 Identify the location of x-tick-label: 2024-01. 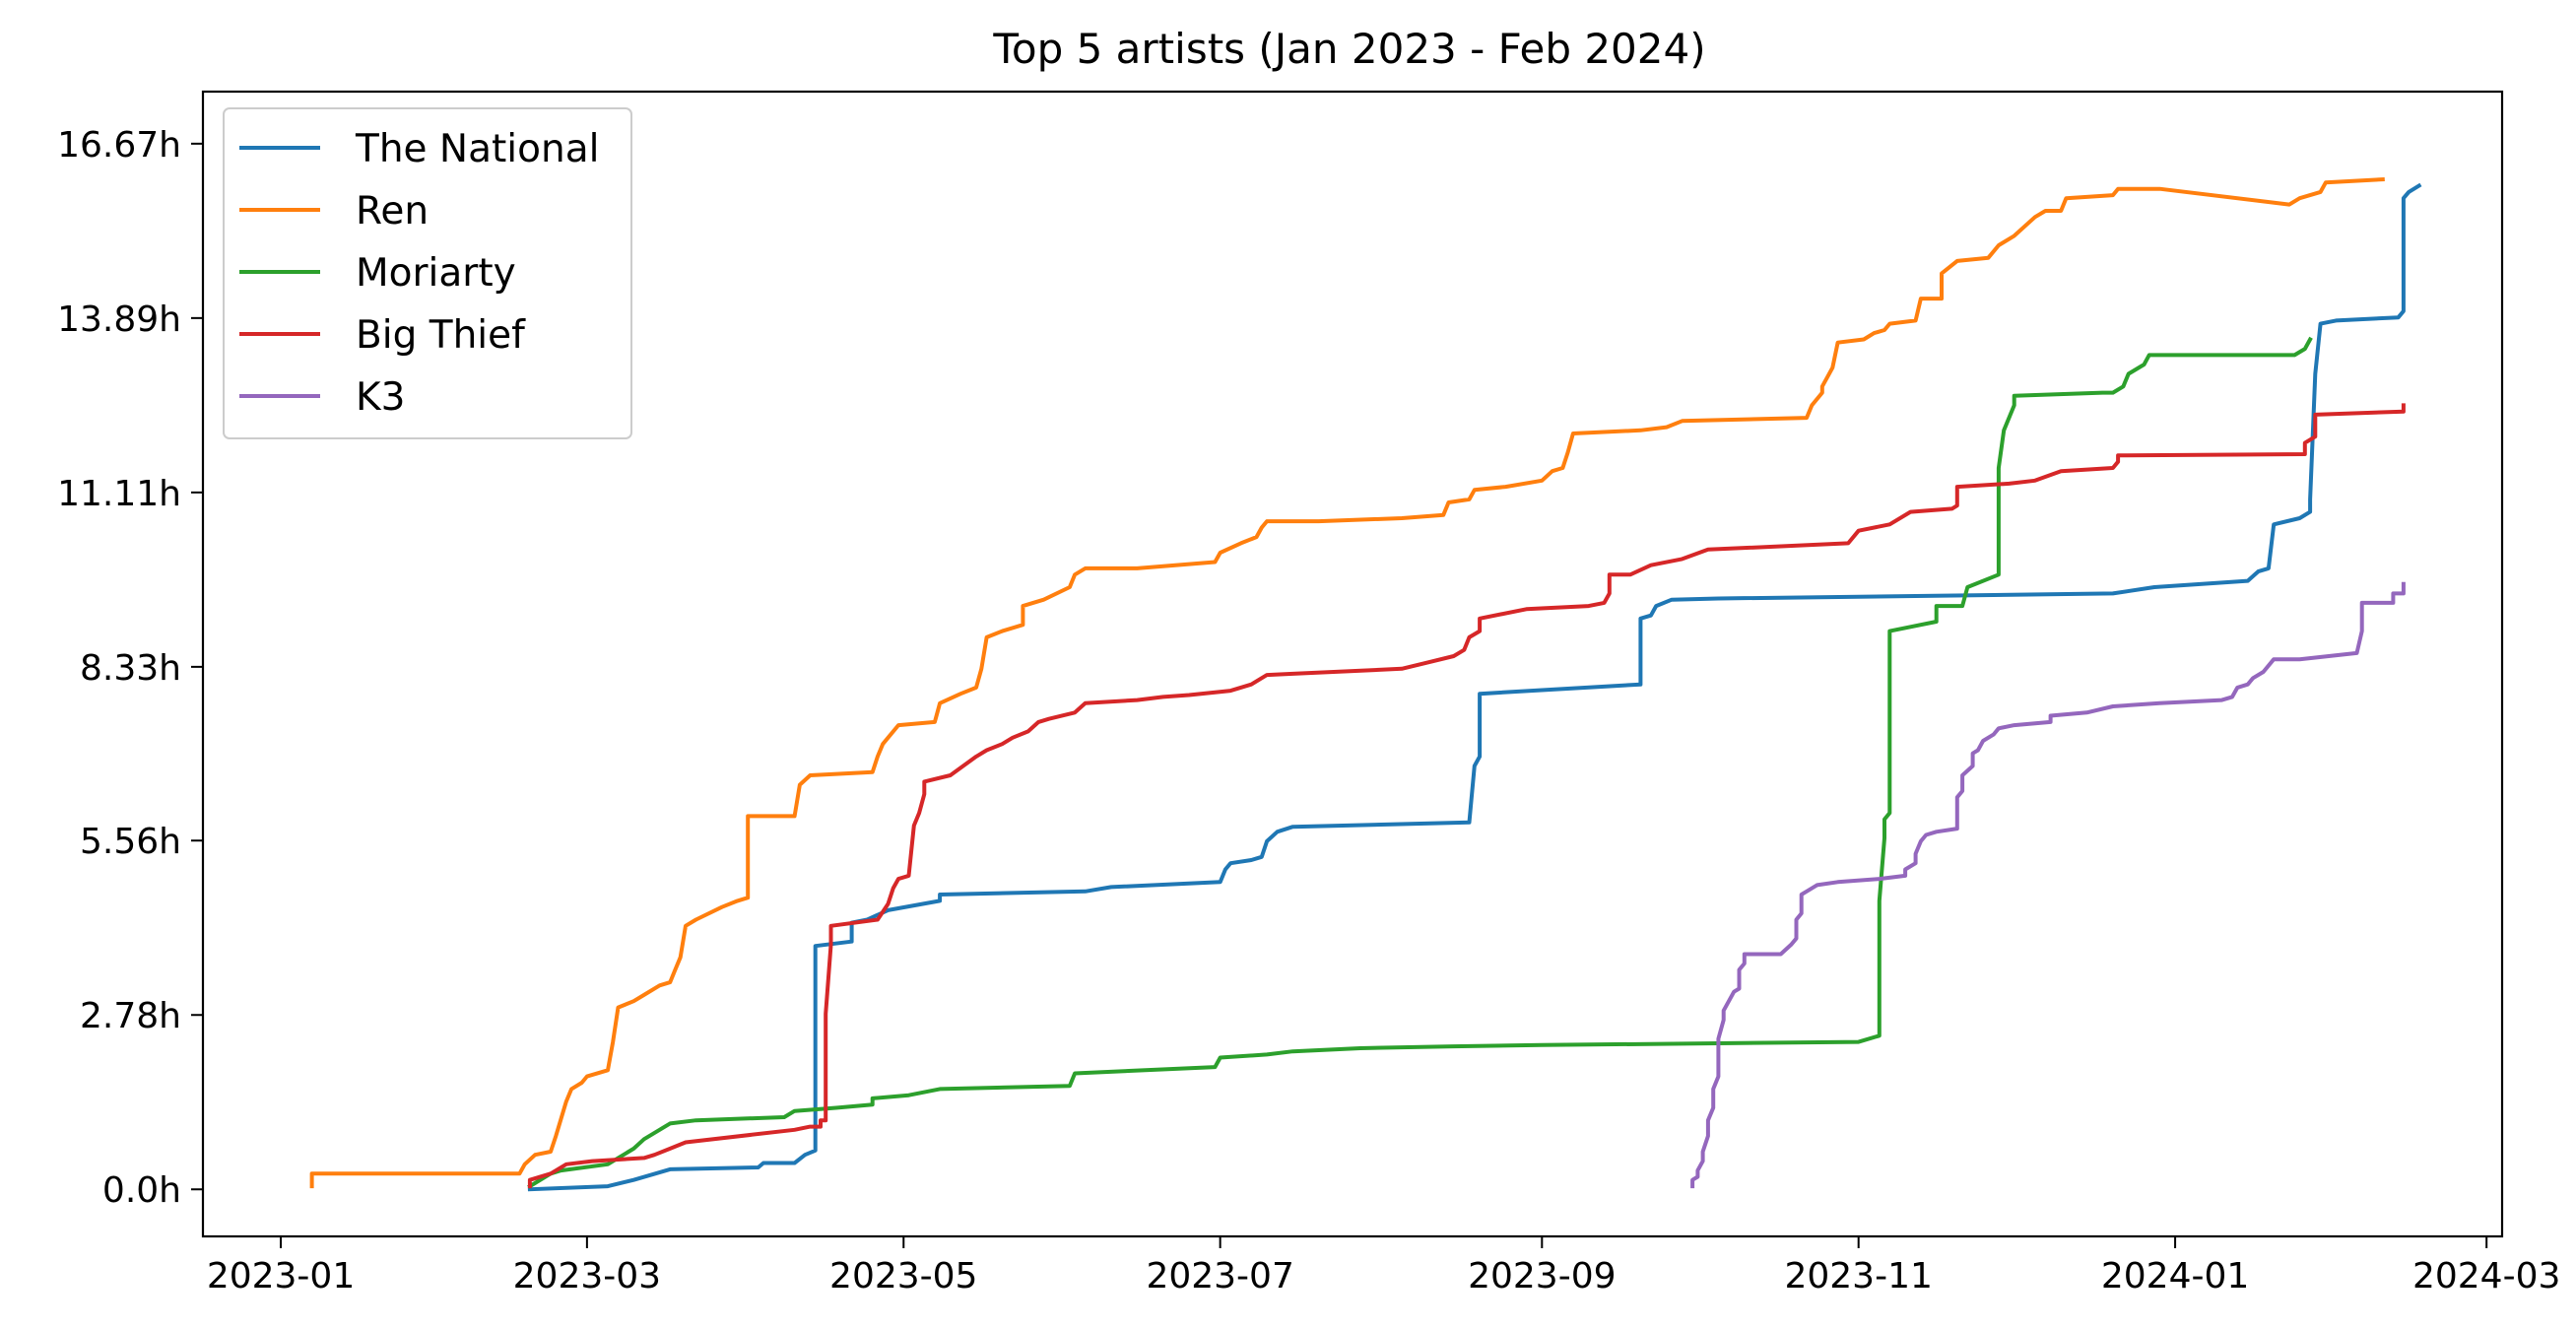
(2175, 1276).